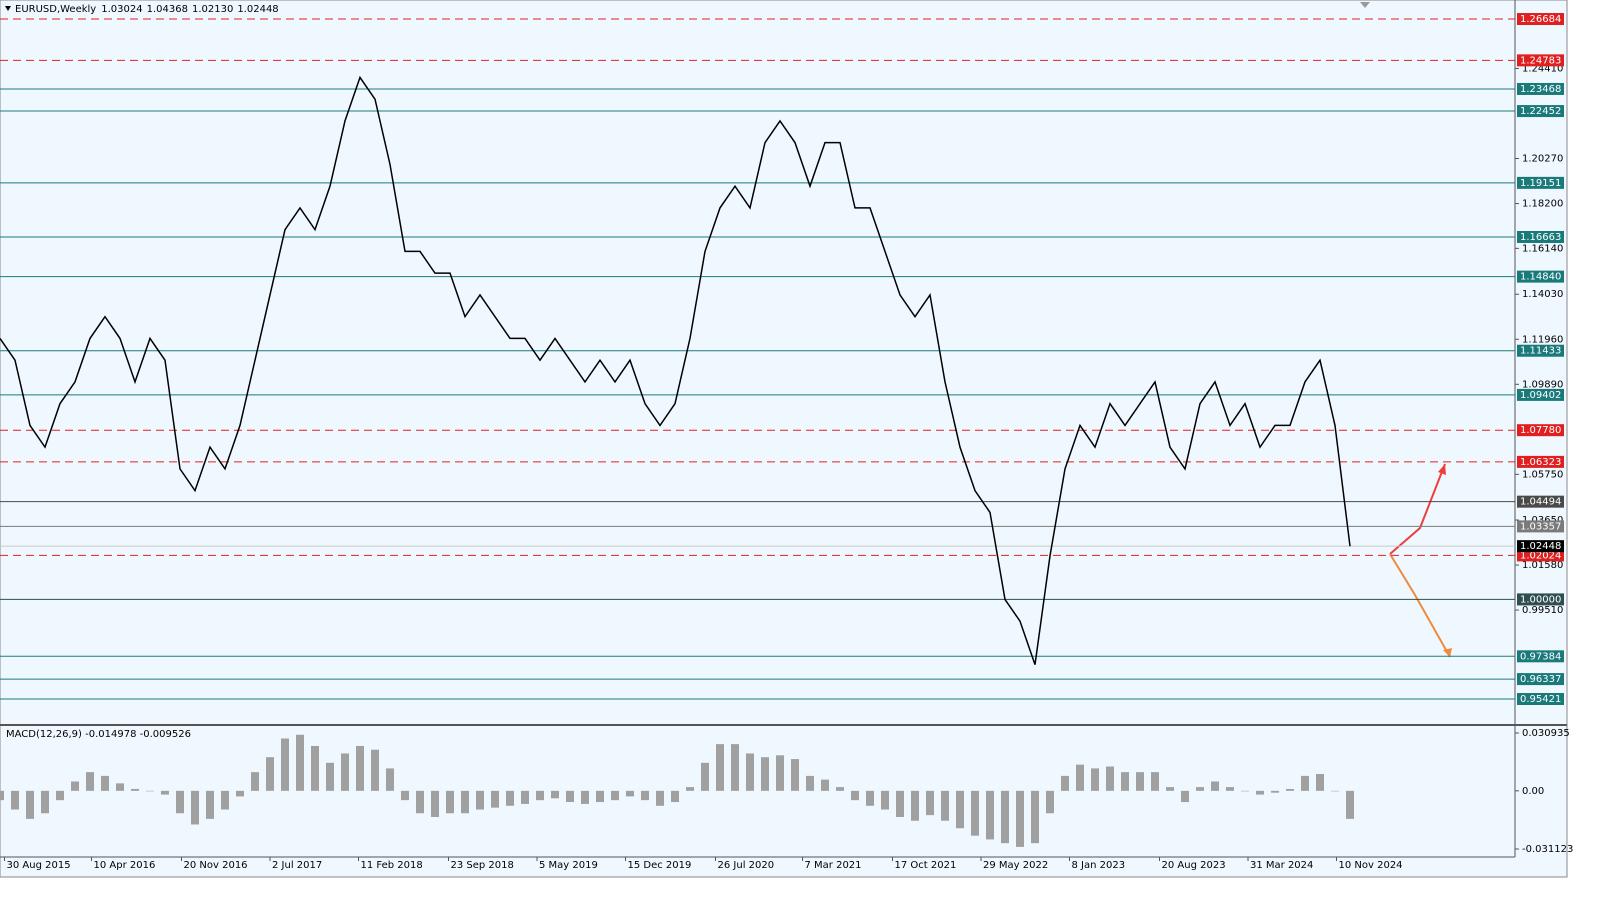 The image size is (1600, 899). I want to click on y-tick-label: 1.05750, so click(1542, 474).